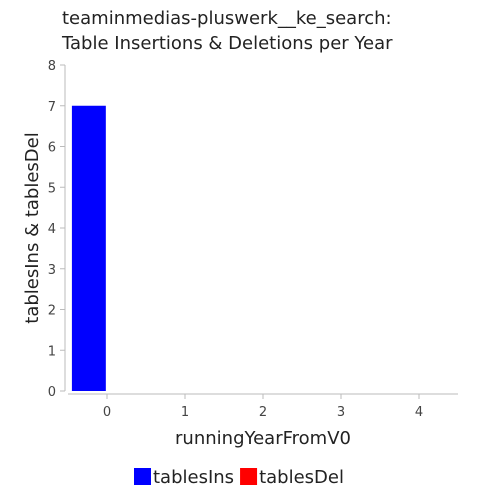  What do you see at coordinates (107, 412) in the screenshot?
I see `x-tick-label: 0` at bounding box center [107, 412].